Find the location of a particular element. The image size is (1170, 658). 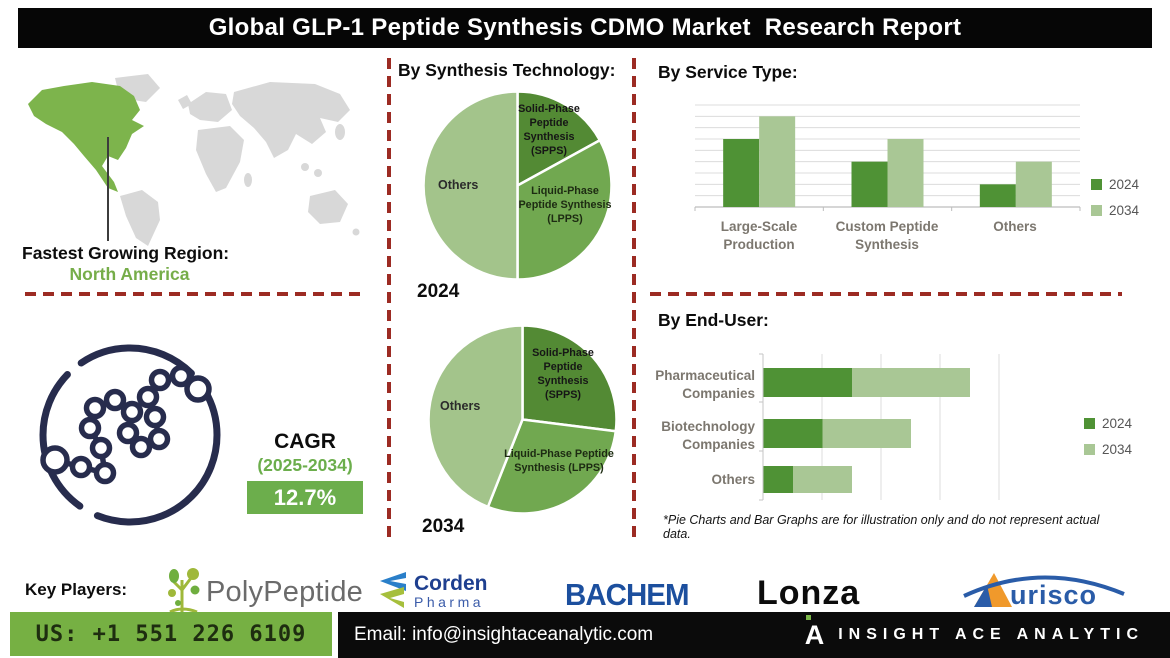

fastest-growing-label: Fastest Growing Region: is located at coordinates (126, 253).